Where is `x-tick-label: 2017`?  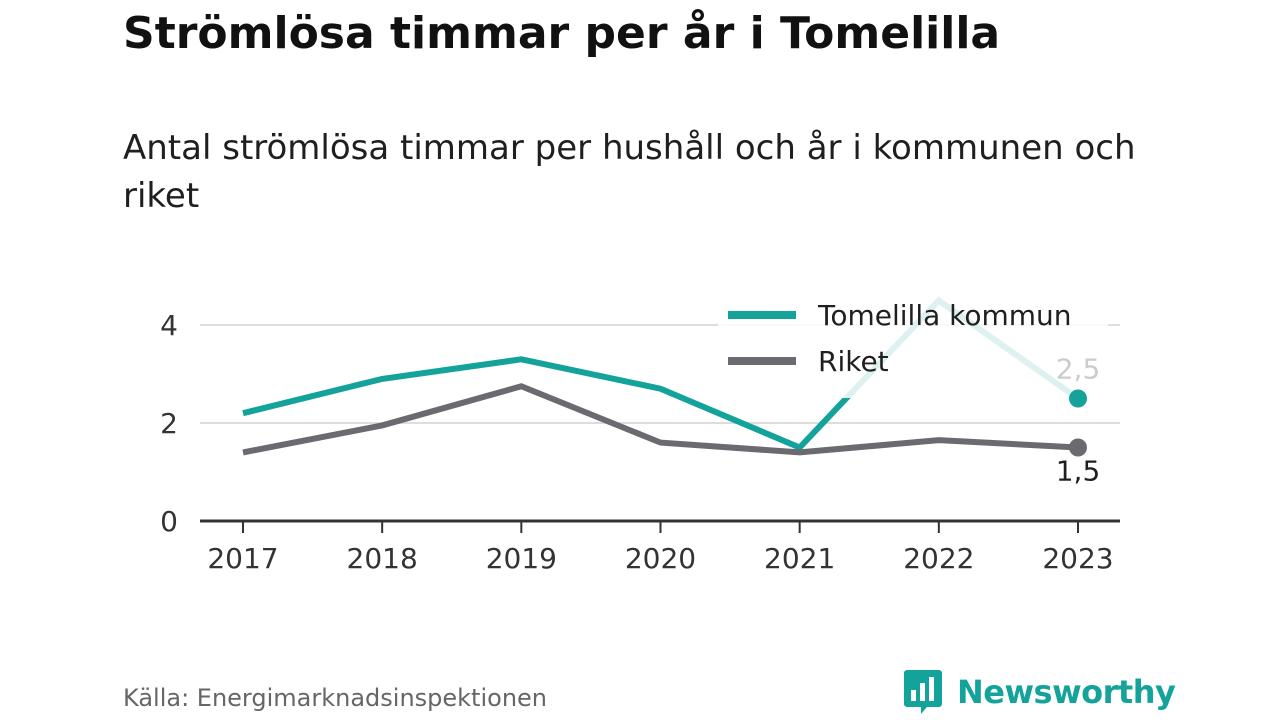 x-tick-label: 2017 is located at coordinates (242, 558).